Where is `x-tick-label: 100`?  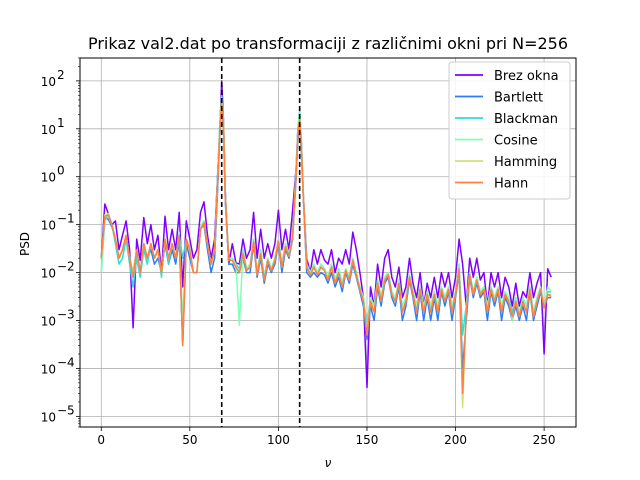 x-tick-label: 100 is located at coordinates (278, 440).